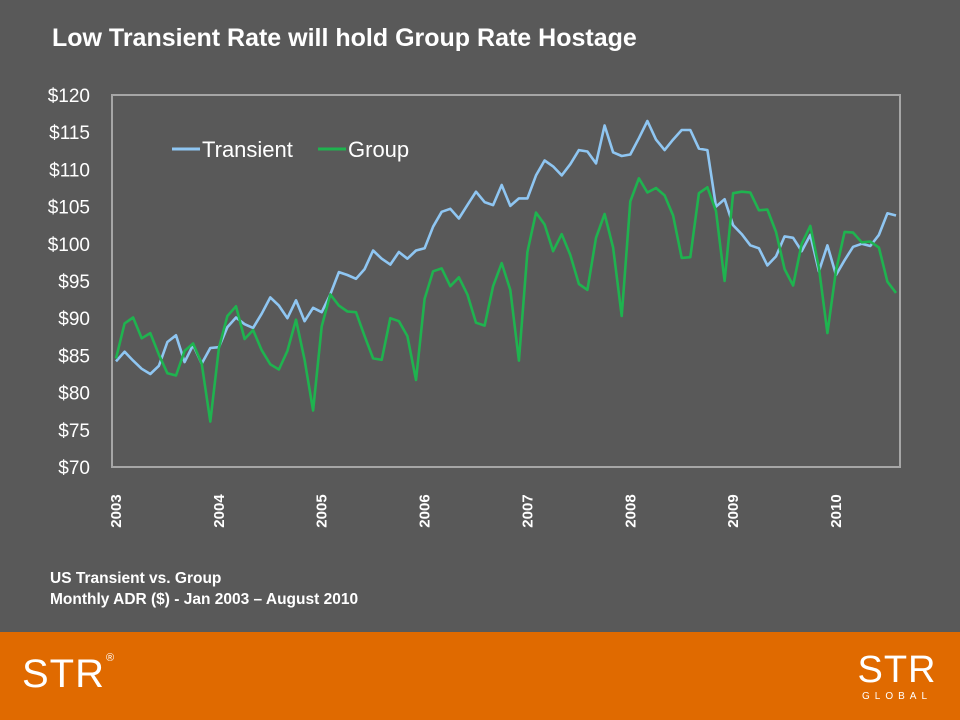 Image resolution: width=960 pixels, height=720 pixels. Describe the element at coordinates (74, 394) in the screenshot. I see `y-tick-label: $80` at that location.